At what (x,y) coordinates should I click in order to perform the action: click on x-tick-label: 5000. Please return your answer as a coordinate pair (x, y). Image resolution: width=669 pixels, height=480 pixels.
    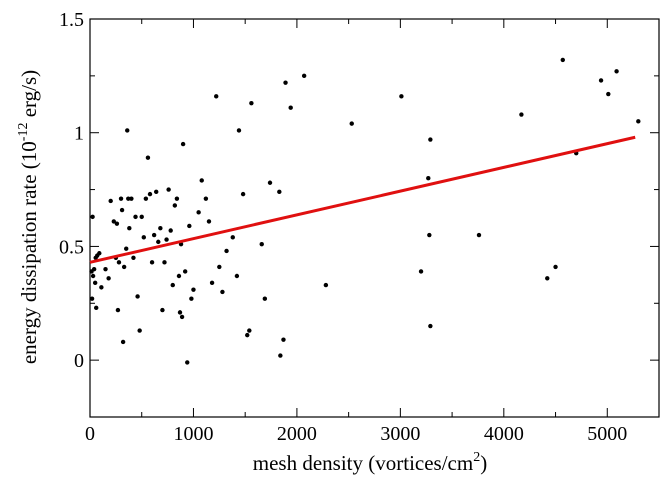
    Looking at the image, I should click on (607, 434).